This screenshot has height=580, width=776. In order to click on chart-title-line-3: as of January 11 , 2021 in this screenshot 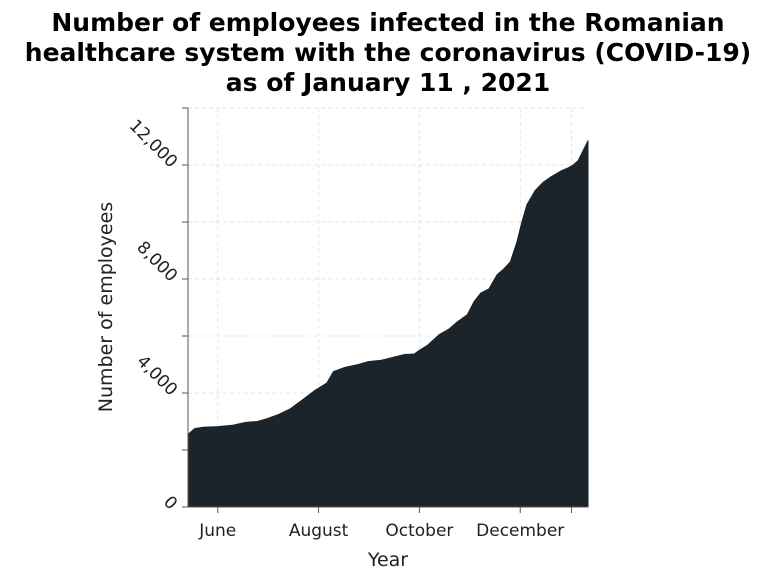, I will do `click(388, 82)`.